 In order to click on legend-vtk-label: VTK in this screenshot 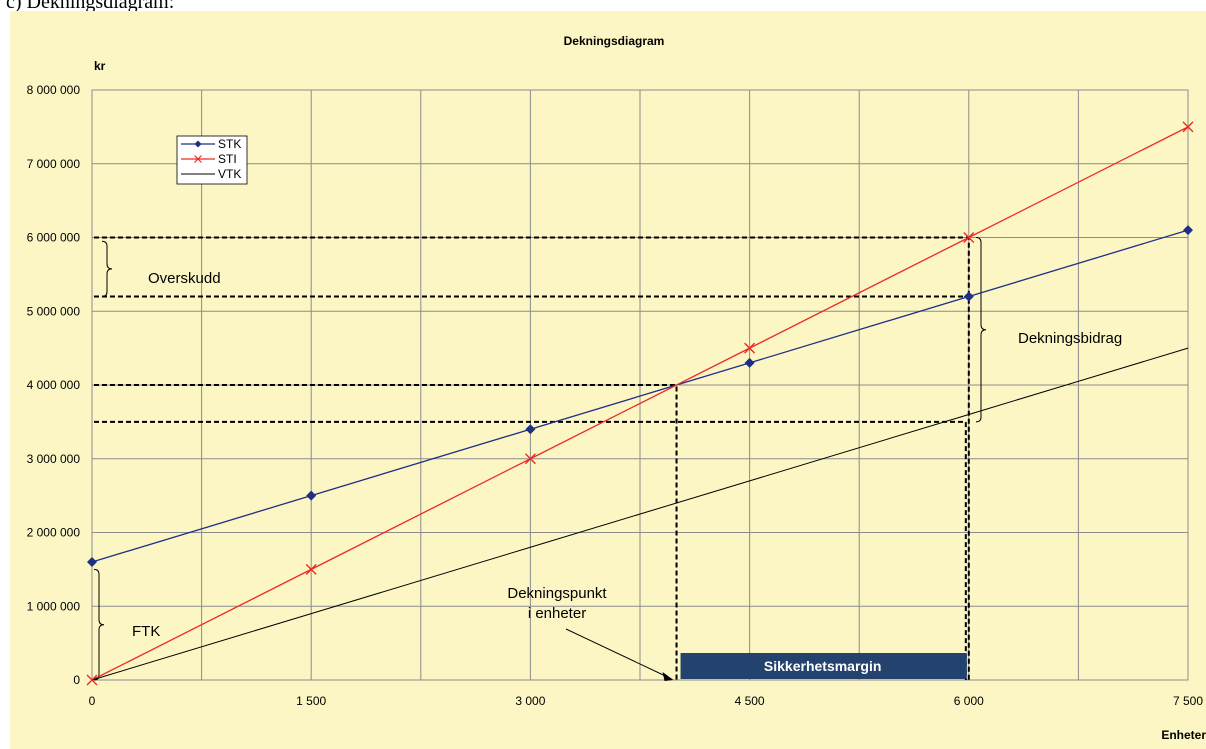, I will do `click(229, 174)`.